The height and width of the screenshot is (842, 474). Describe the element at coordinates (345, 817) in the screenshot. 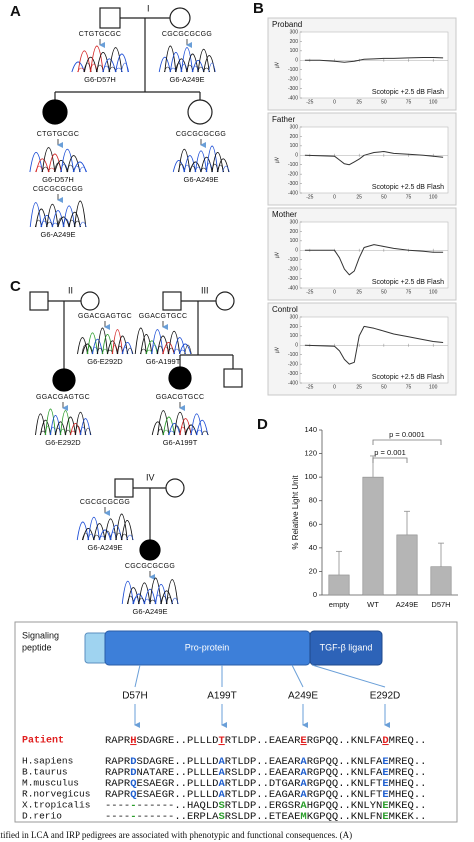

I see `sequence-segment: KGPQQ..KNLFN` at that location.